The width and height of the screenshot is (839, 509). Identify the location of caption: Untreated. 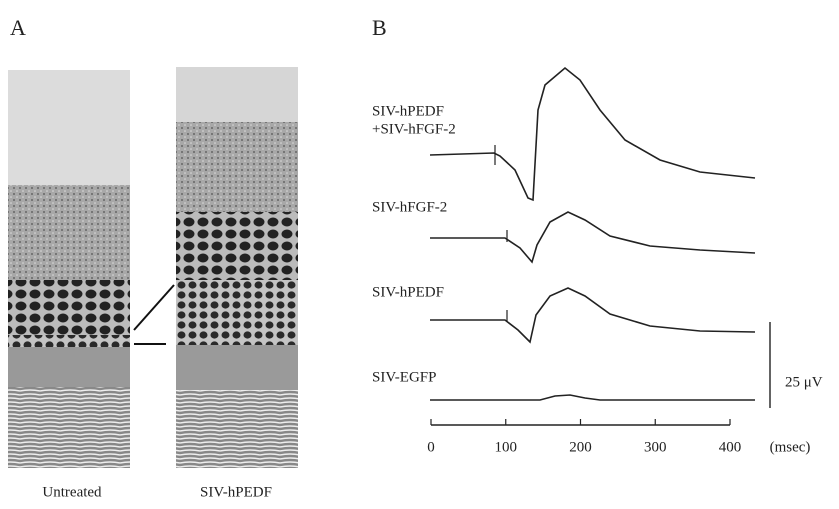
(72, 492).